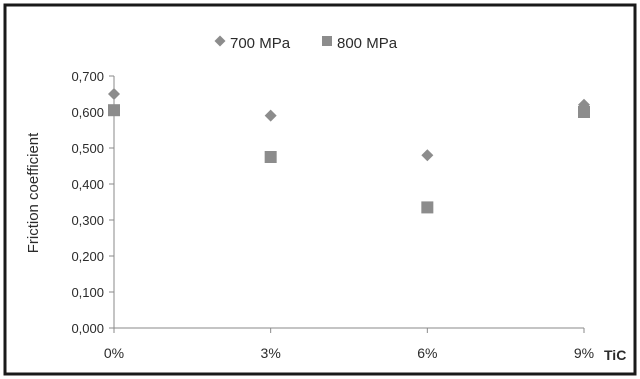 The height and width of the screenshot is (379, 640). Describe the element at coordinates (367, 43) in the screenshot. I see `legend-label-800-mpa: 800 MPa` at that location.